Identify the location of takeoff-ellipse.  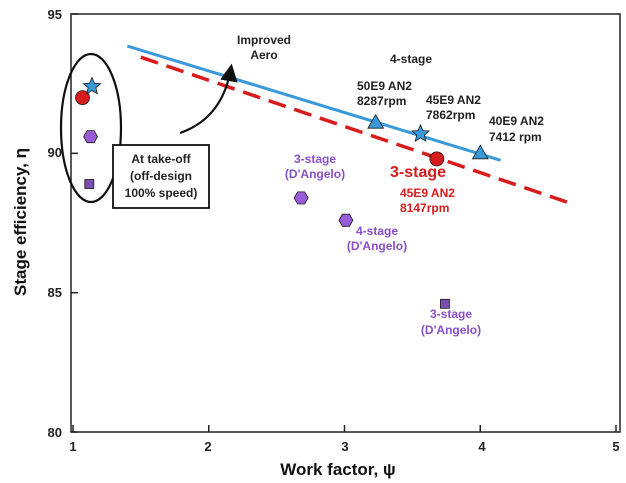
(91, 128).